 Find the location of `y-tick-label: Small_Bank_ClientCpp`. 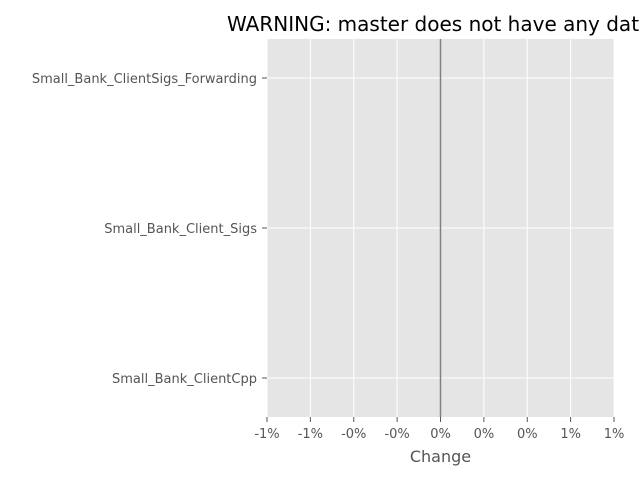

y-tick-label: Small_Bank_ClientCpp is located at coordinates (184, 379).